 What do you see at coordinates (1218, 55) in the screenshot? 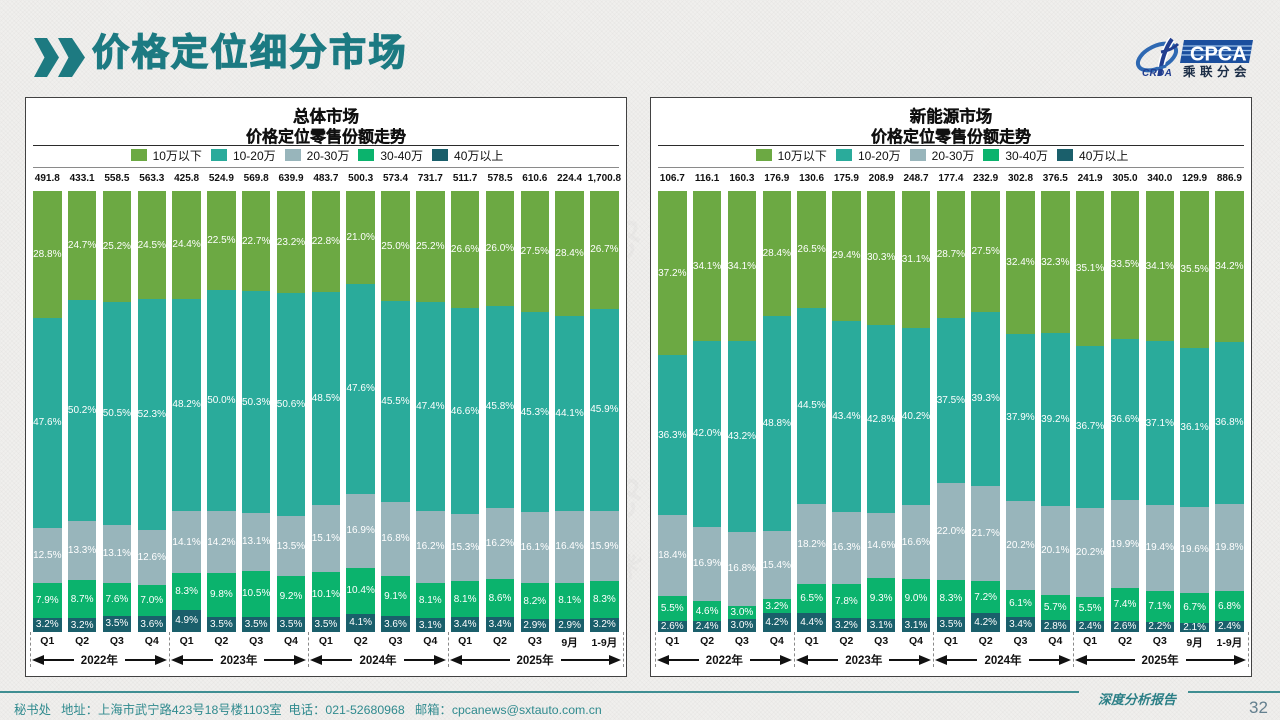
I see `svg-text: CPCA` at bounding box center [1218, 55].